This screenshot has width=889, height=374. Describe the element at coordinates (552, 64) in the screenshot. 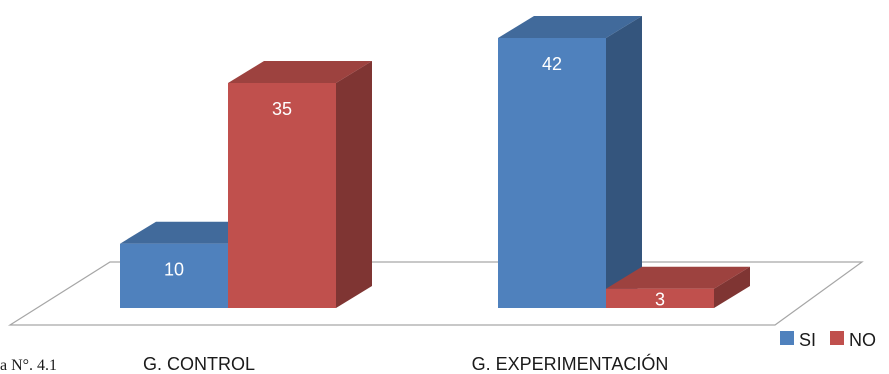

I see `data-label-si-1: 42` at that location.